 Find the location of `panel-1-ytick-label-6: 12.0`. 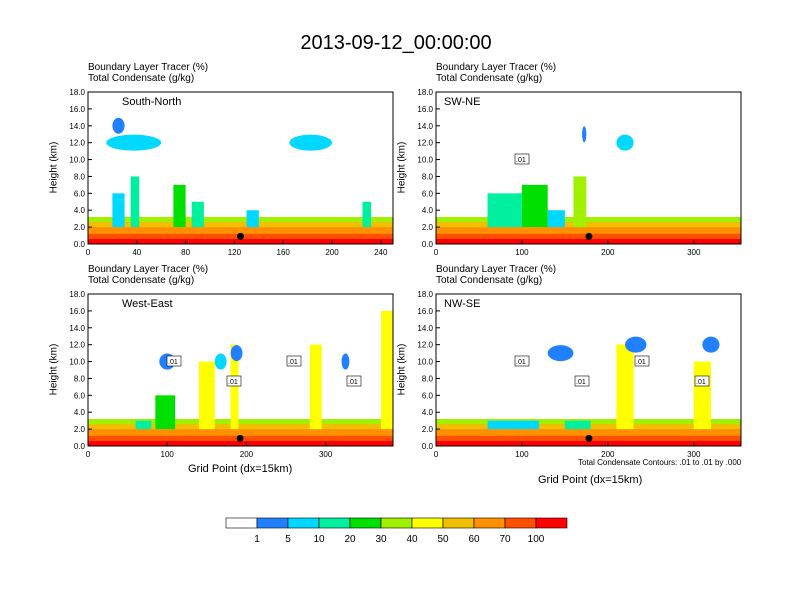

panel-1-ytick-label-6: 12.0 is located at coordinates (77, 143).